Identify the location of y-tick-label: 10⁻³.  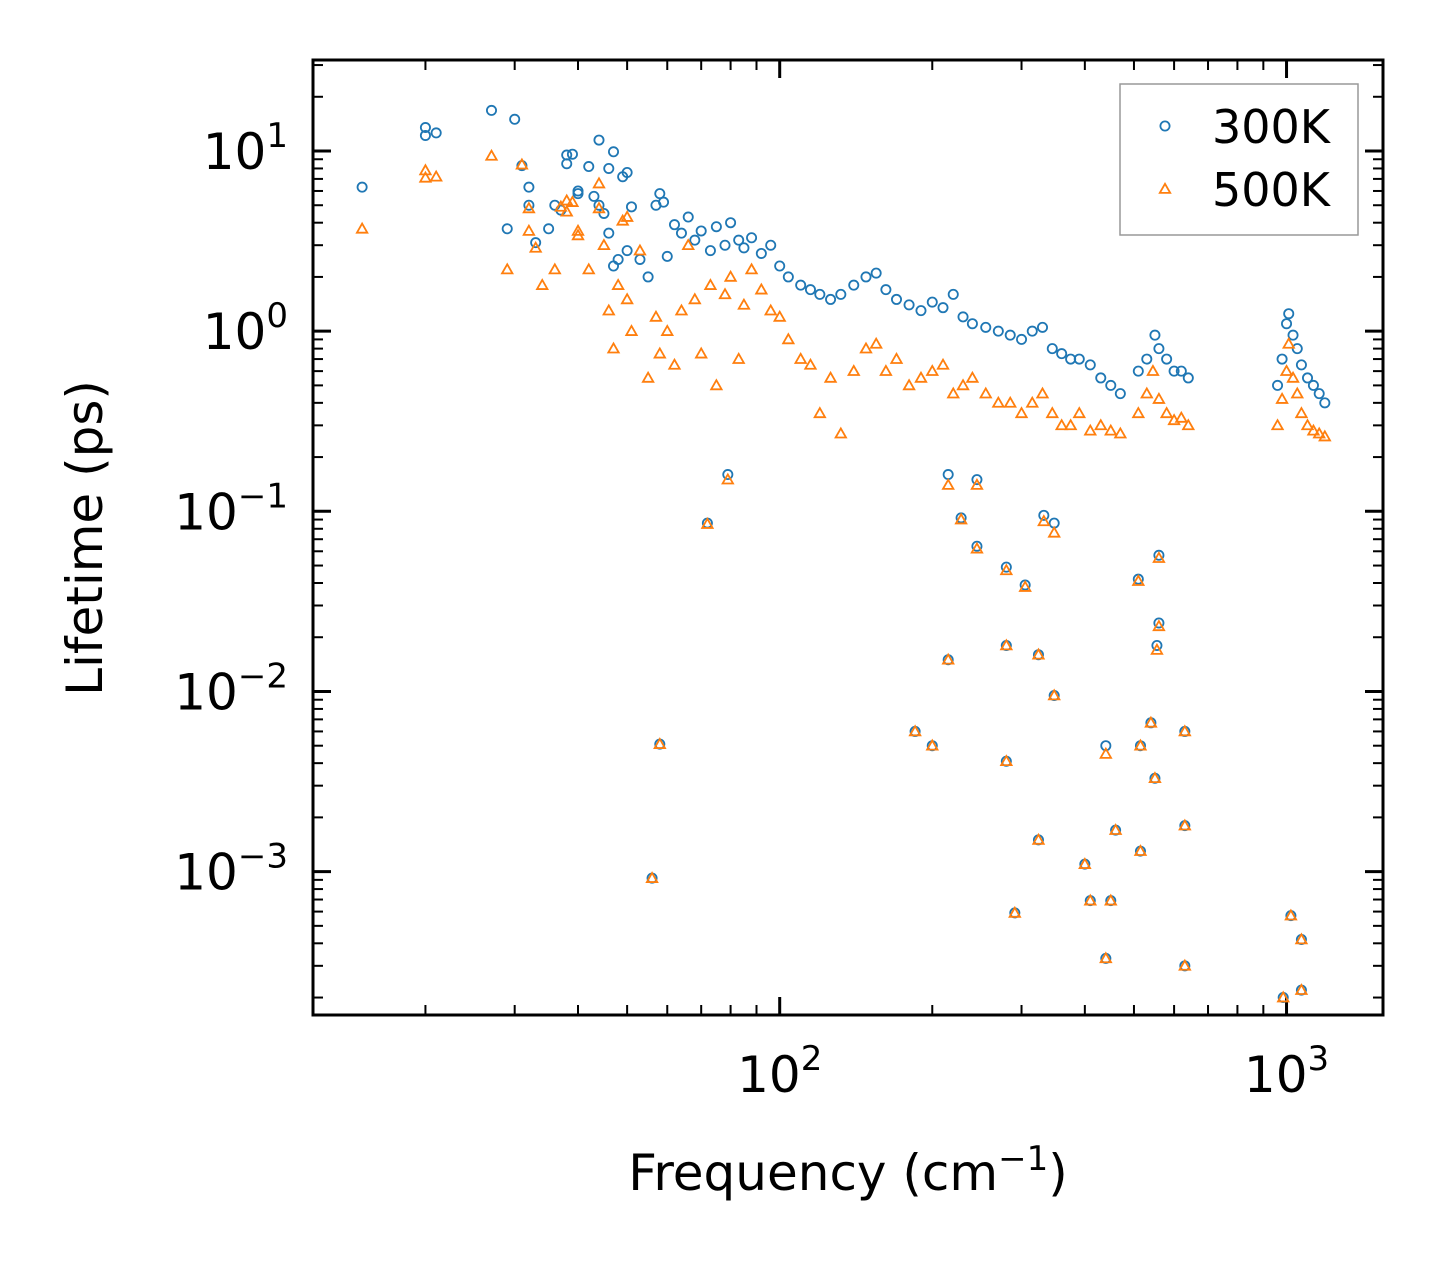
(231, 869).